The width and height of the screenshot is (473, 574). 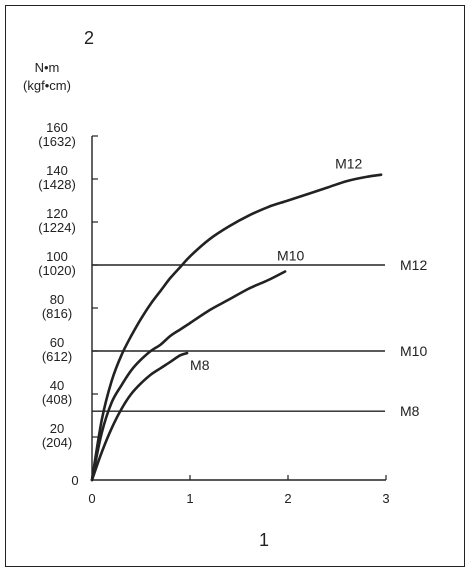 What do you see at coordinates (47, 67) in the screenshot?
I see `y-unit-primary: N•m` at bounding box center [47, 67].